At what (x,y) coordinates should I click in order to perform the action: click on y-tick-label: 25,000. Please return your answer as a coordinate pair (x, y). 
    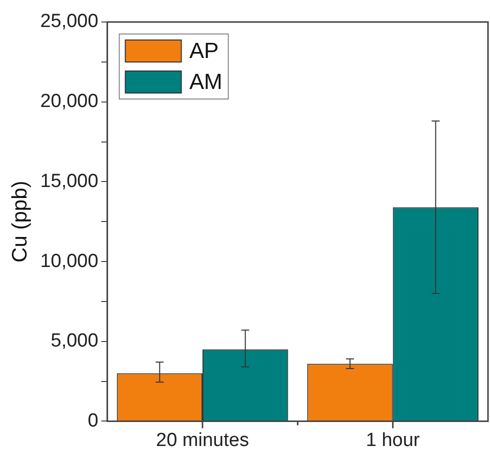
    Looking at the image, I should click on (69, 21).